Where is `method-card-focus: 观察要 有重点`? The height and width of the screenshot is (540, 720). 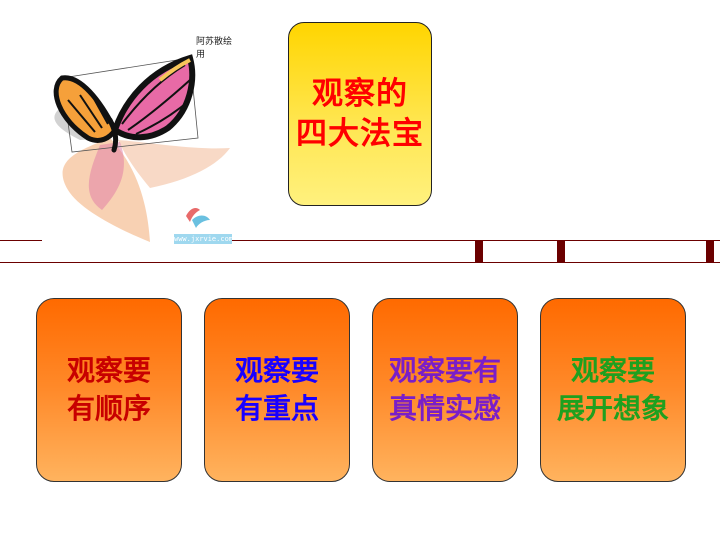 method-card-focus: 观察要 有重点 is located at coordinates (277, 390).